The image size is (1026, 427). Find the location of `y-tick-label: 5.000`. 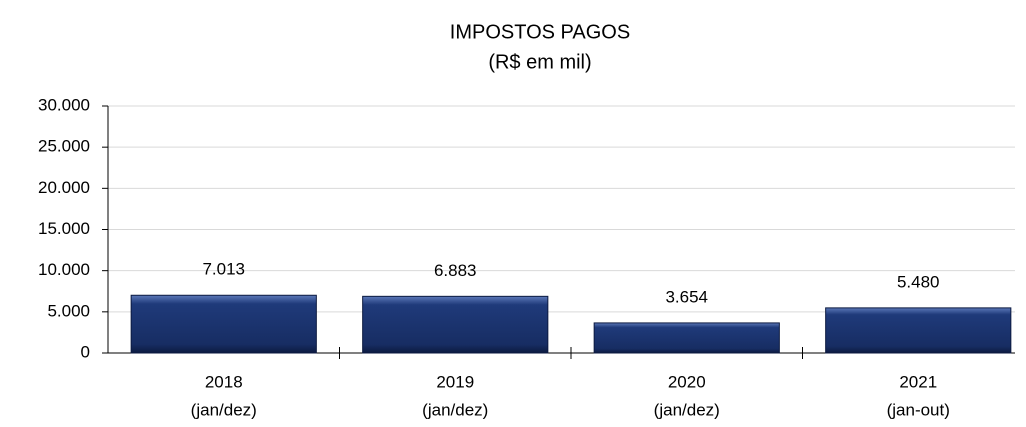

y-tick-label: 5.000 is located at coordinates (68, 310).